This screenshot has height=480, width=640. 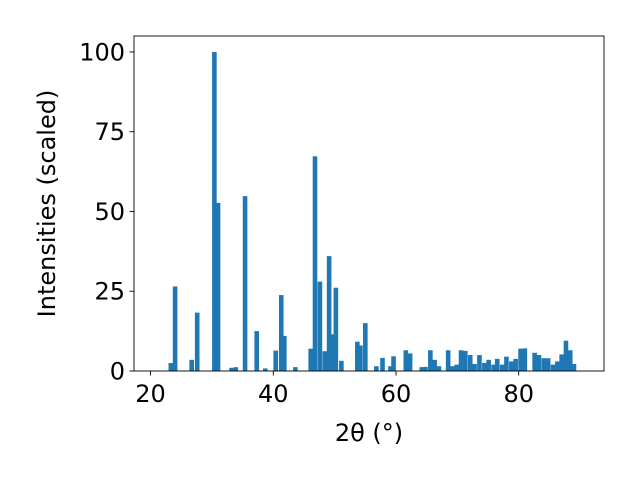 I want to click on y-axis-ticks: 0 25 50 75 100, so click(x=106, y=212).